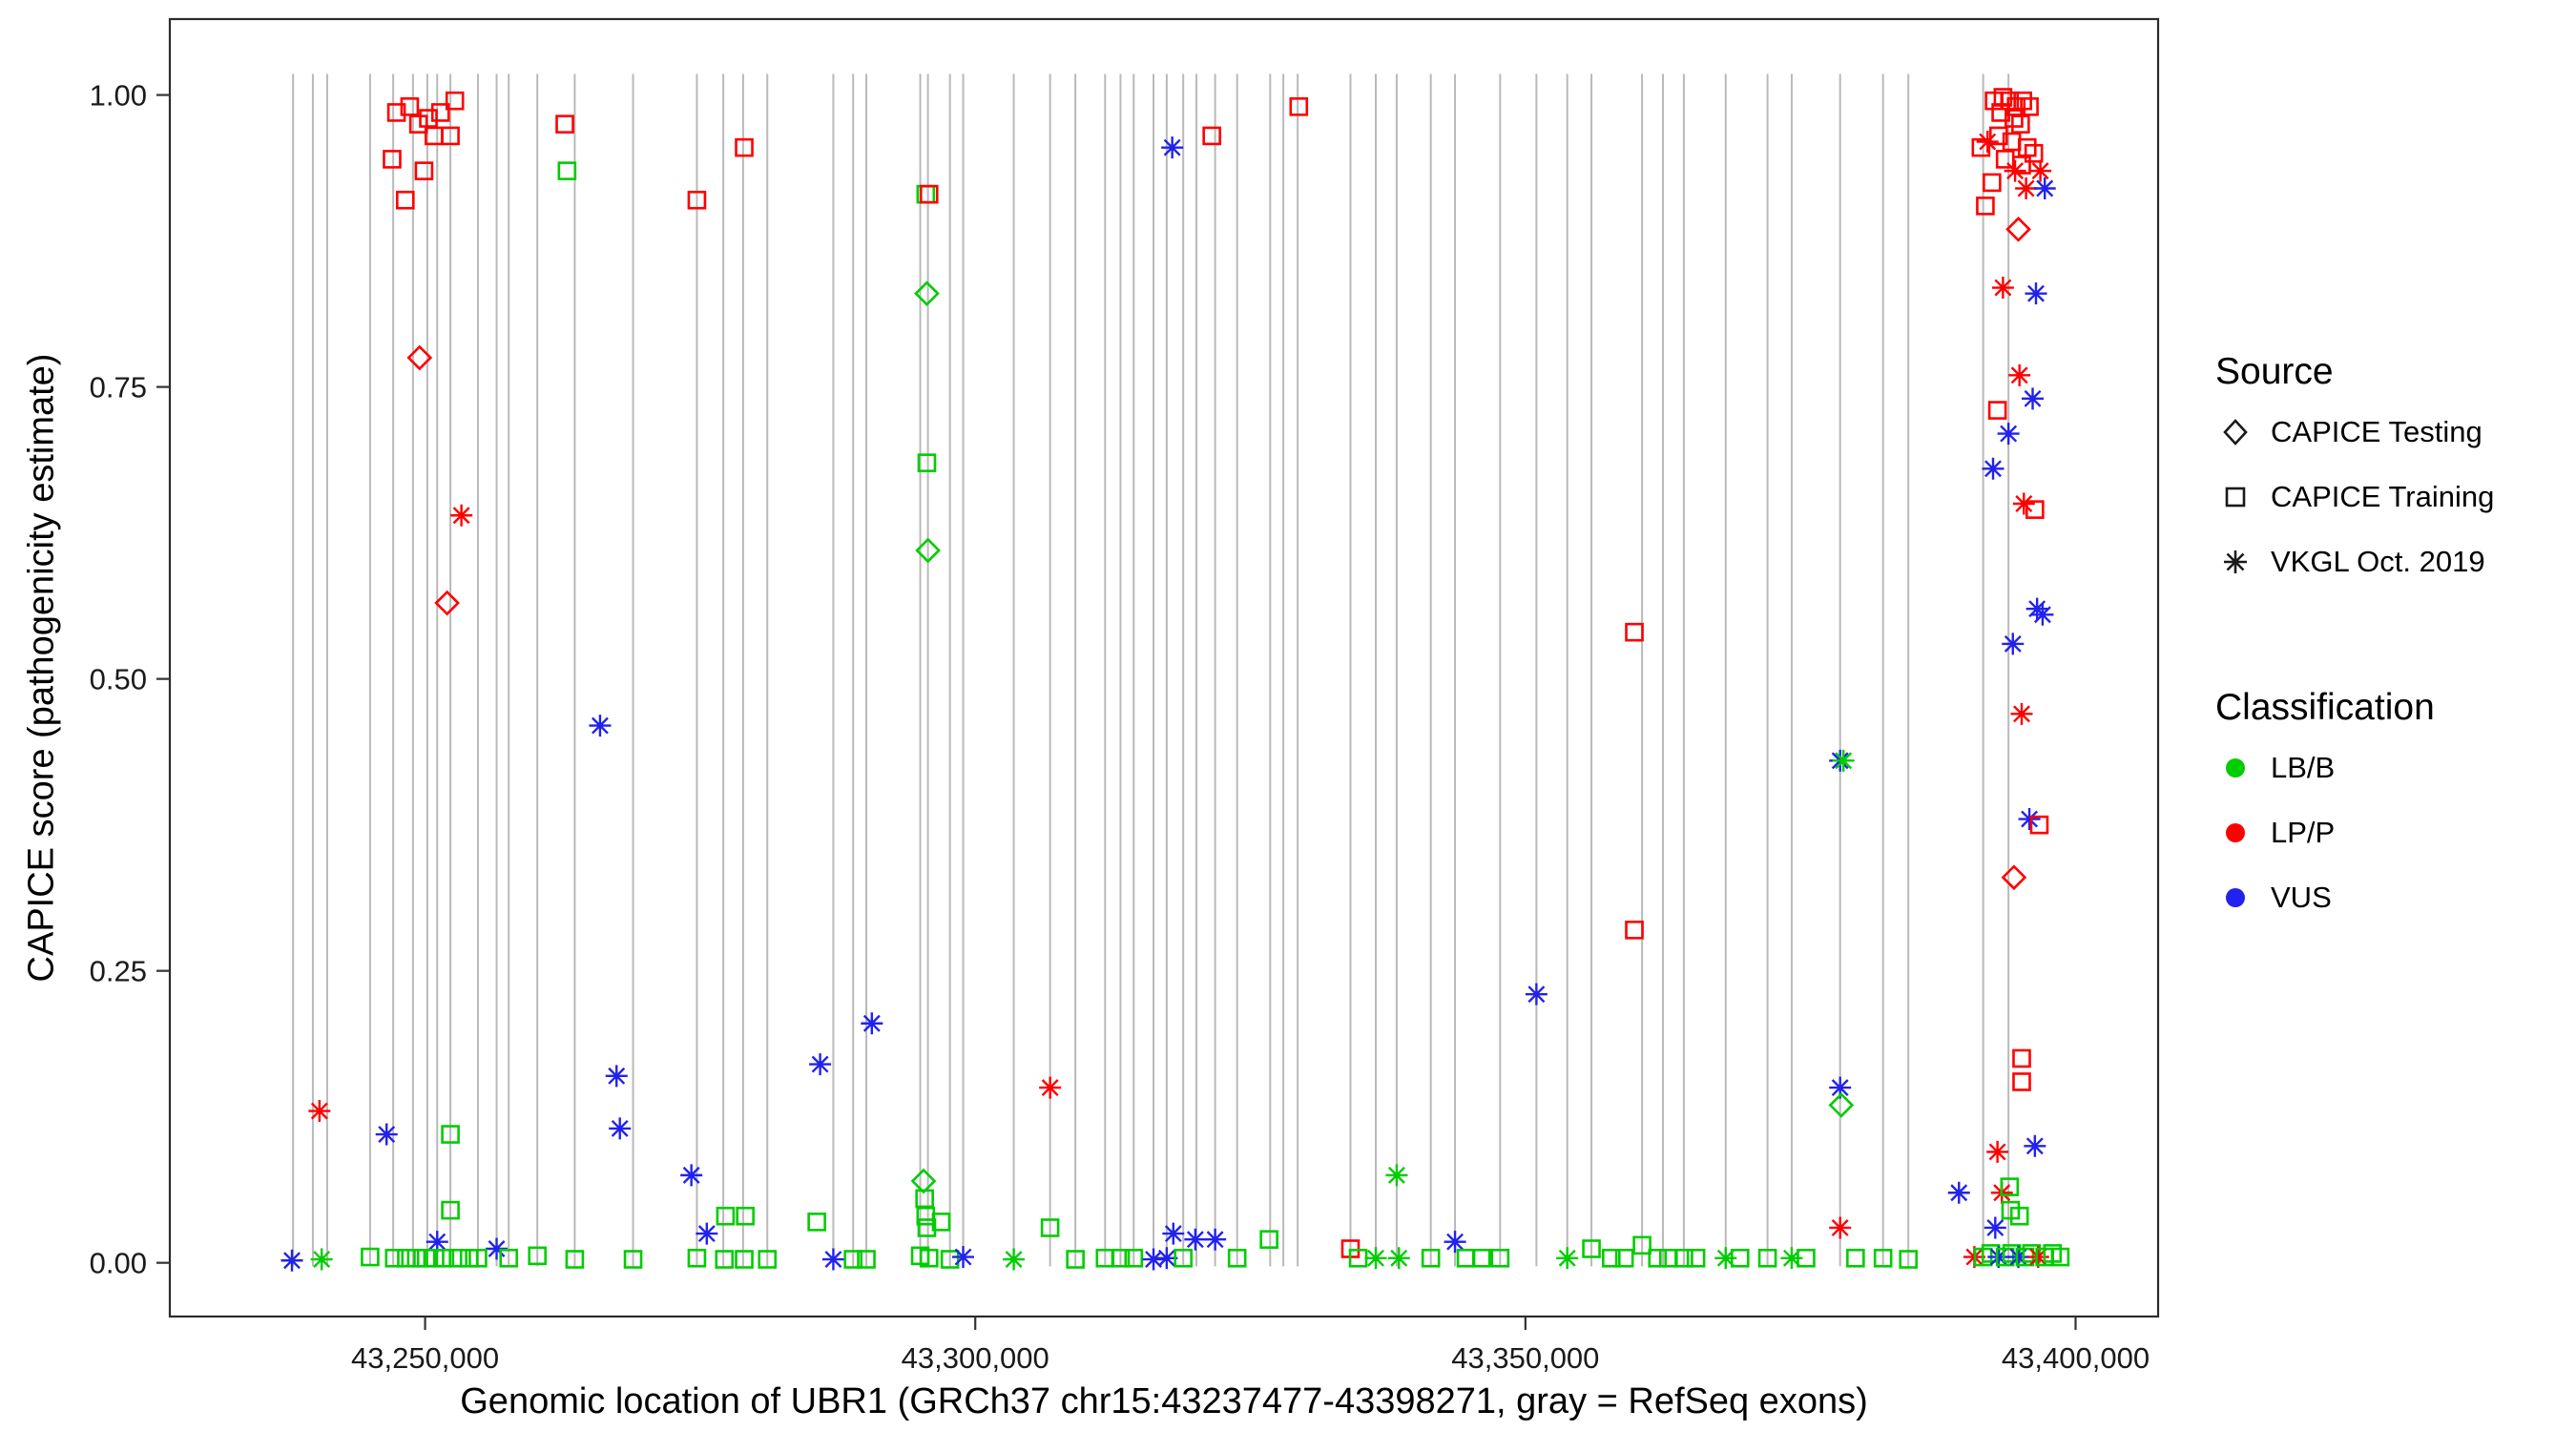 This screenshot has height=1431, width=2576. I want to click on legend-item-label: VUS, so click(2301, 898).